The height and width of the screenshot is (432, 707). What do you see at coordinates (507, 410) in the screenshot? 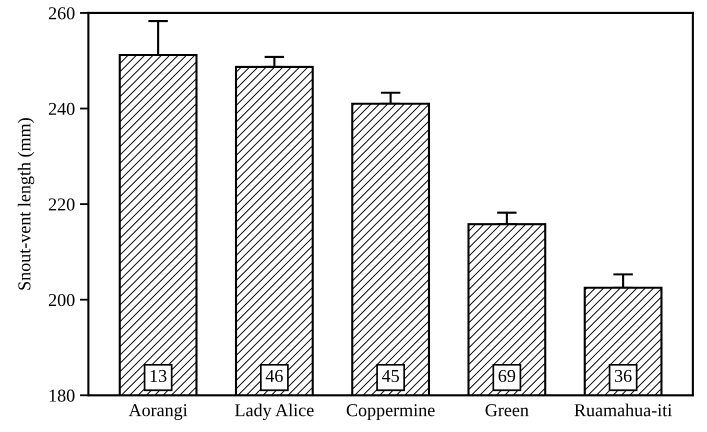
I see `x-tick-label: Green` at bounding box center [507, 410].